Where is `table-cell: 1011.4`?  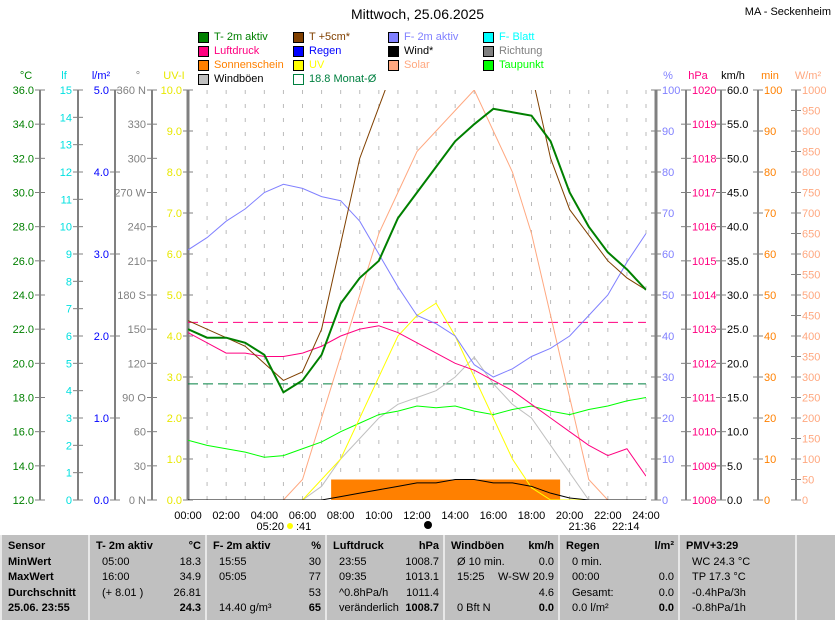
table-cell: 1011.4 is located at coordinates (422, 592).